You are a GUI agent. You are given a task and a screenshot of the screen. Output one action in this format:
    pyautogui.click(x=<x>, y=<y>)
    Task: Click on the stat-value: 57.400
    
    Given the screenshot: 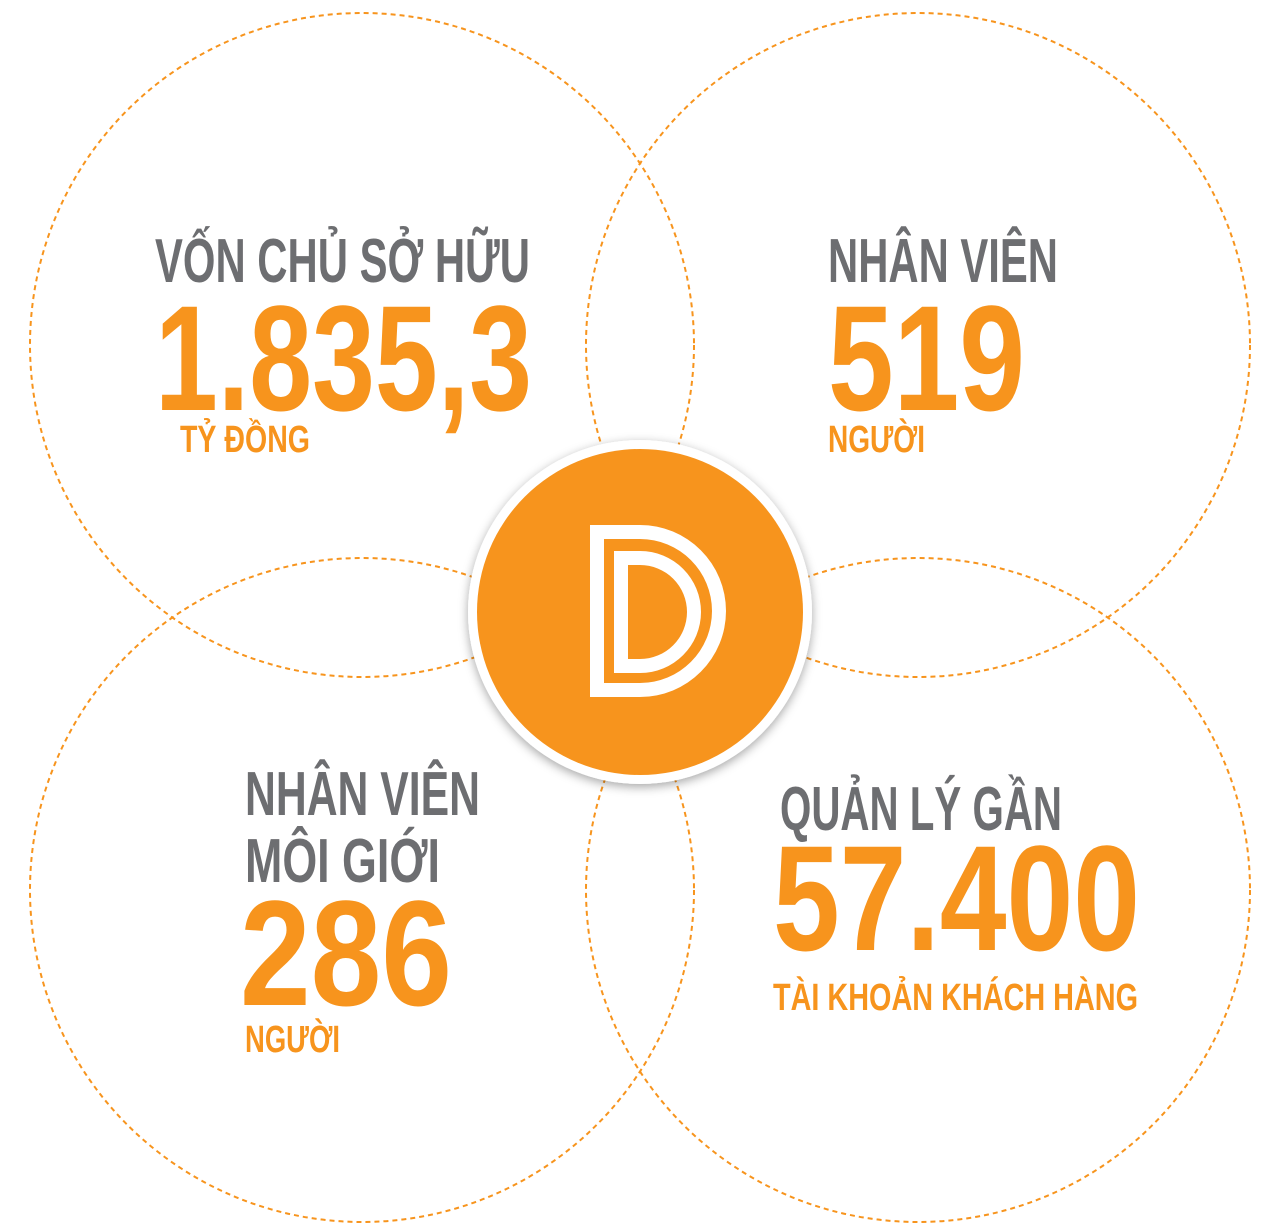 What is the action you would take?
    pyautogui.click(x=956, y=898)
    